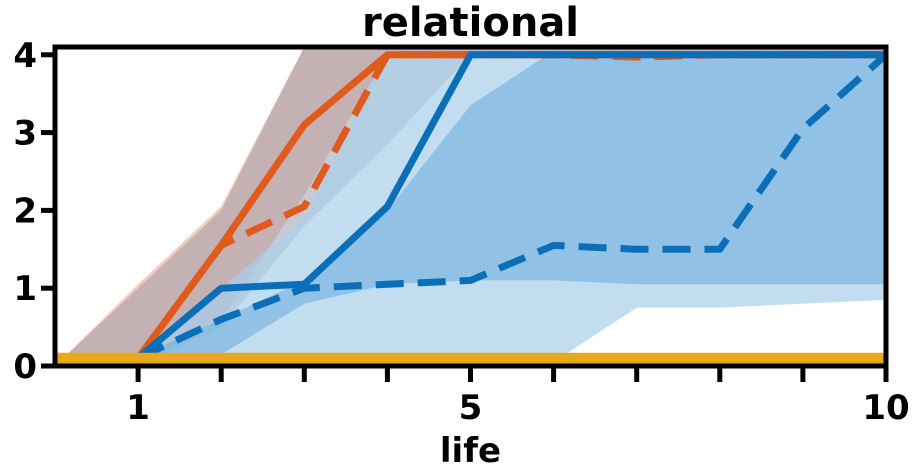 The image size is (914, 472). I want to click on x-tick-label: 10, so click(885, 408).